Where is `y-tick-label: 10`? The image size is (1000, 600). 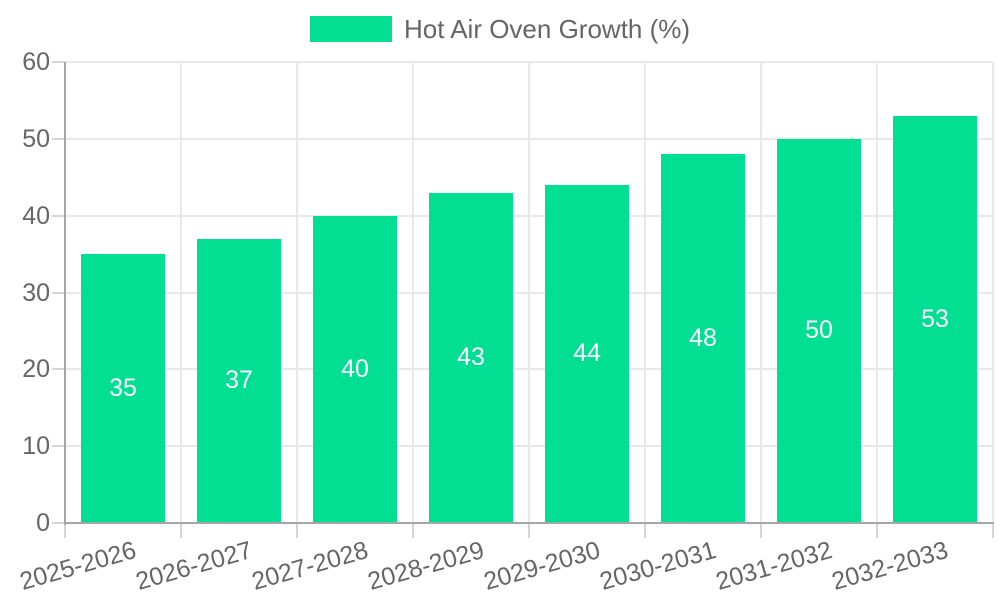
y-tick-label: 10 is located at coordinates (36, 446).